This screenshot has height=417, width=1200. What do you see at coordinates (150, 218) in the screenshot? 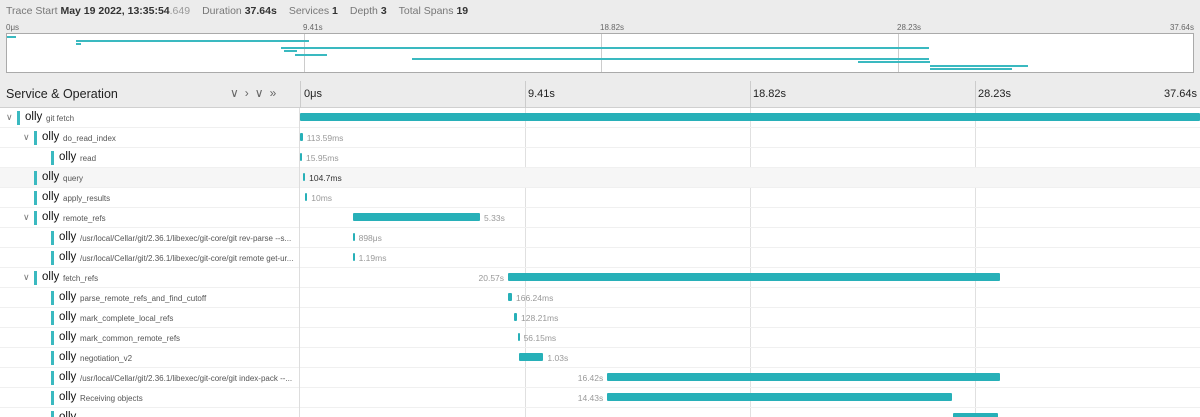
I see `span-name-cell: ∨ olly remote_refs` at bounding box center [150, 218].